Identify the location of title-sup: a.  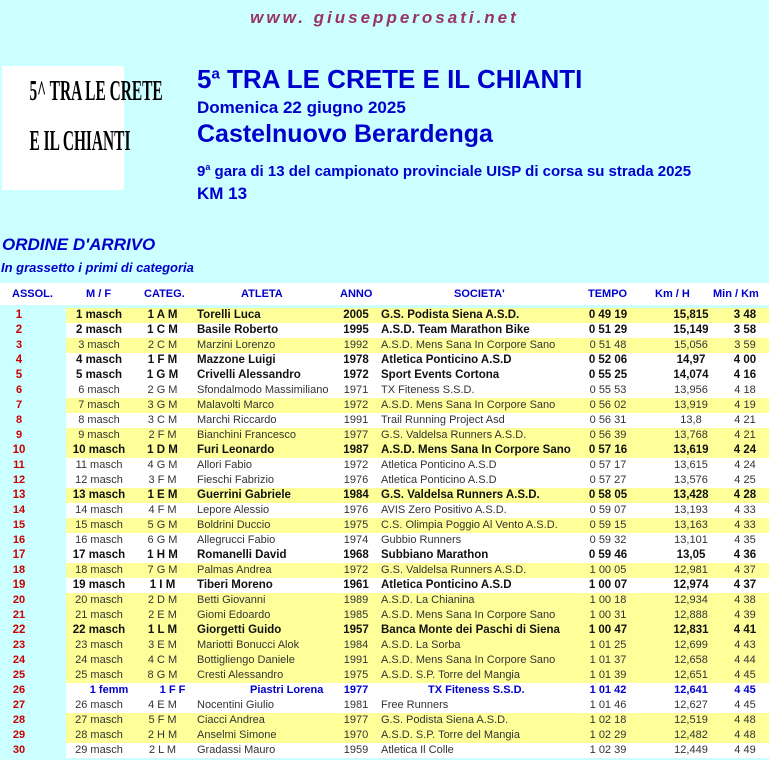
(215, 74).